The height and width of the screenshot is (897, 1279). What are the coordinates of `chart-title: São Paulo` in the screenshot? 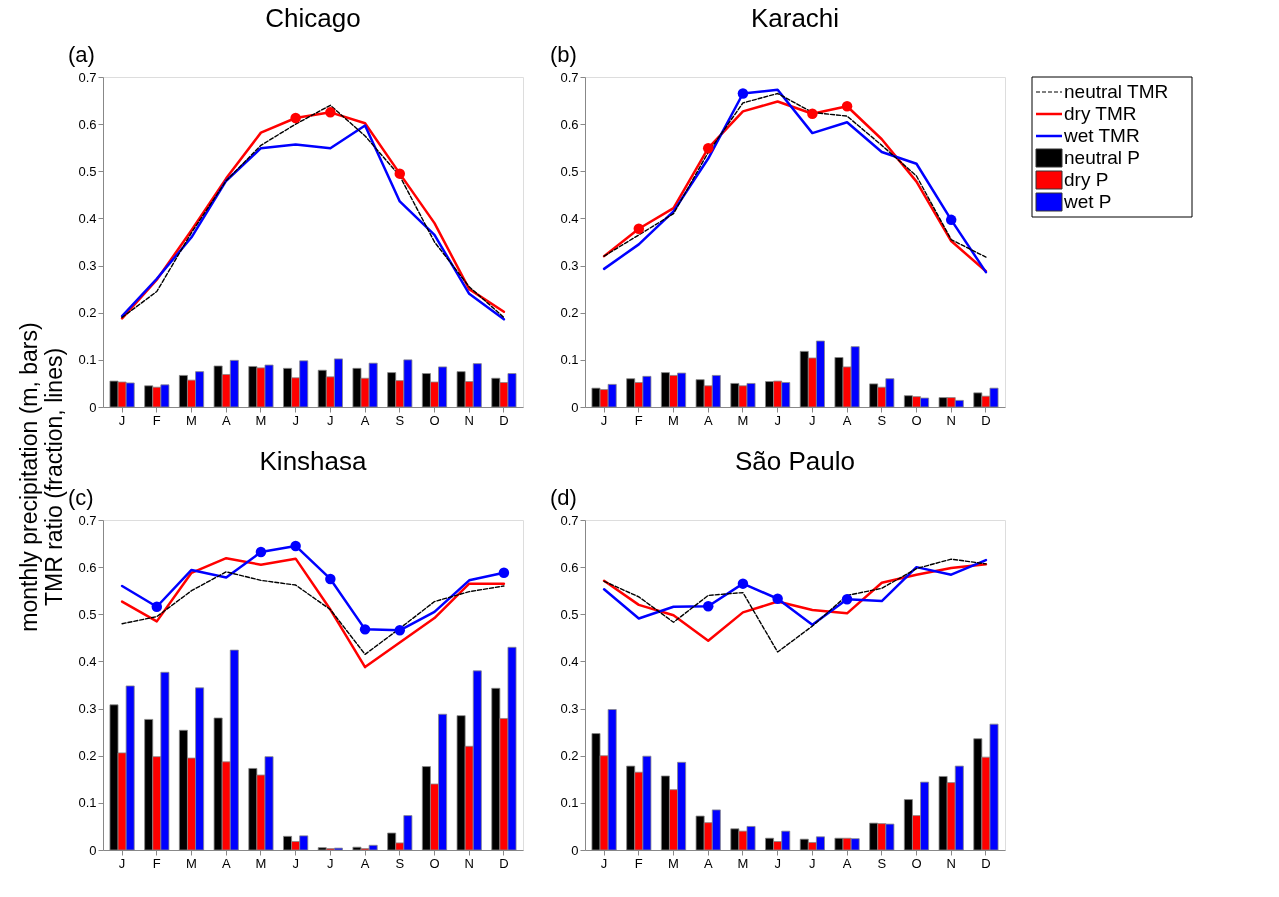 It's located at (795, 461).